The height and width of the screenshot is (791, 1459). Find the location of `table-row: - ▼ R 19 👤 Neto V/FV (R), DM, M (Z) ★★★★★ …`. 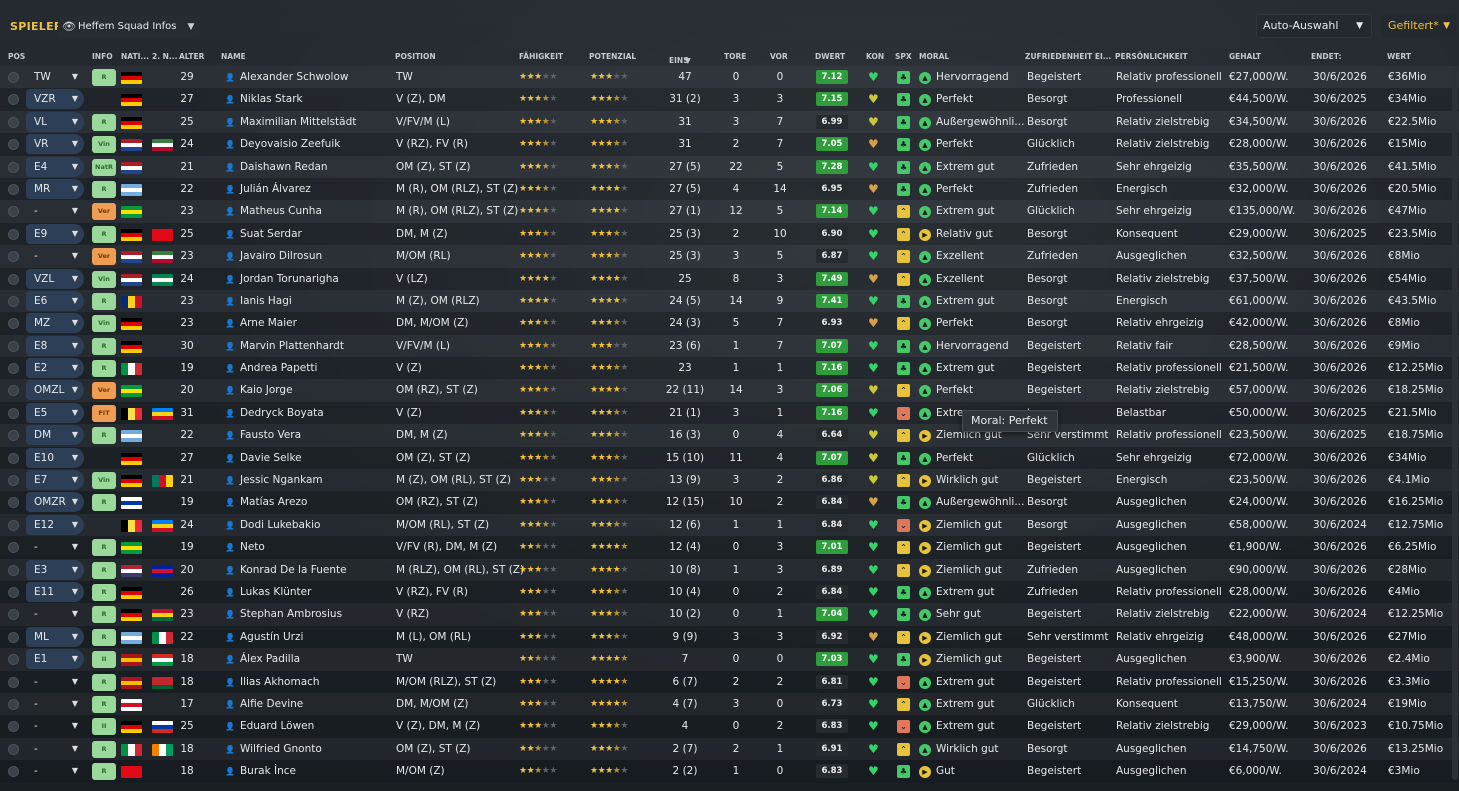

table-row: - ▼ R 19 👤 Neto V/FV (R), DM, M (Z) ★★★★★ … is located at coordinates (729, 547).